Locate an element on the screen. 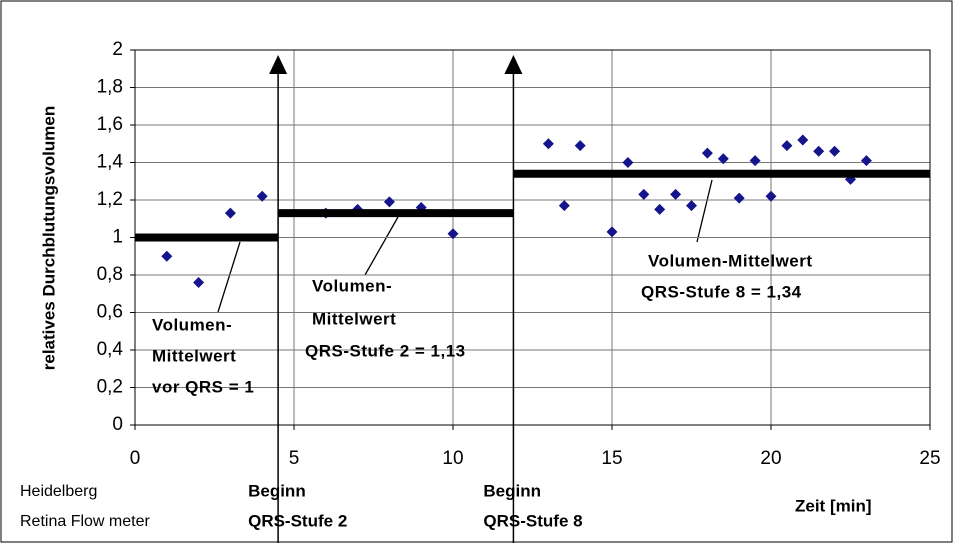 The image size is (954, 544). y-tick-label: 0,4 is located at coordinates (110, 349).